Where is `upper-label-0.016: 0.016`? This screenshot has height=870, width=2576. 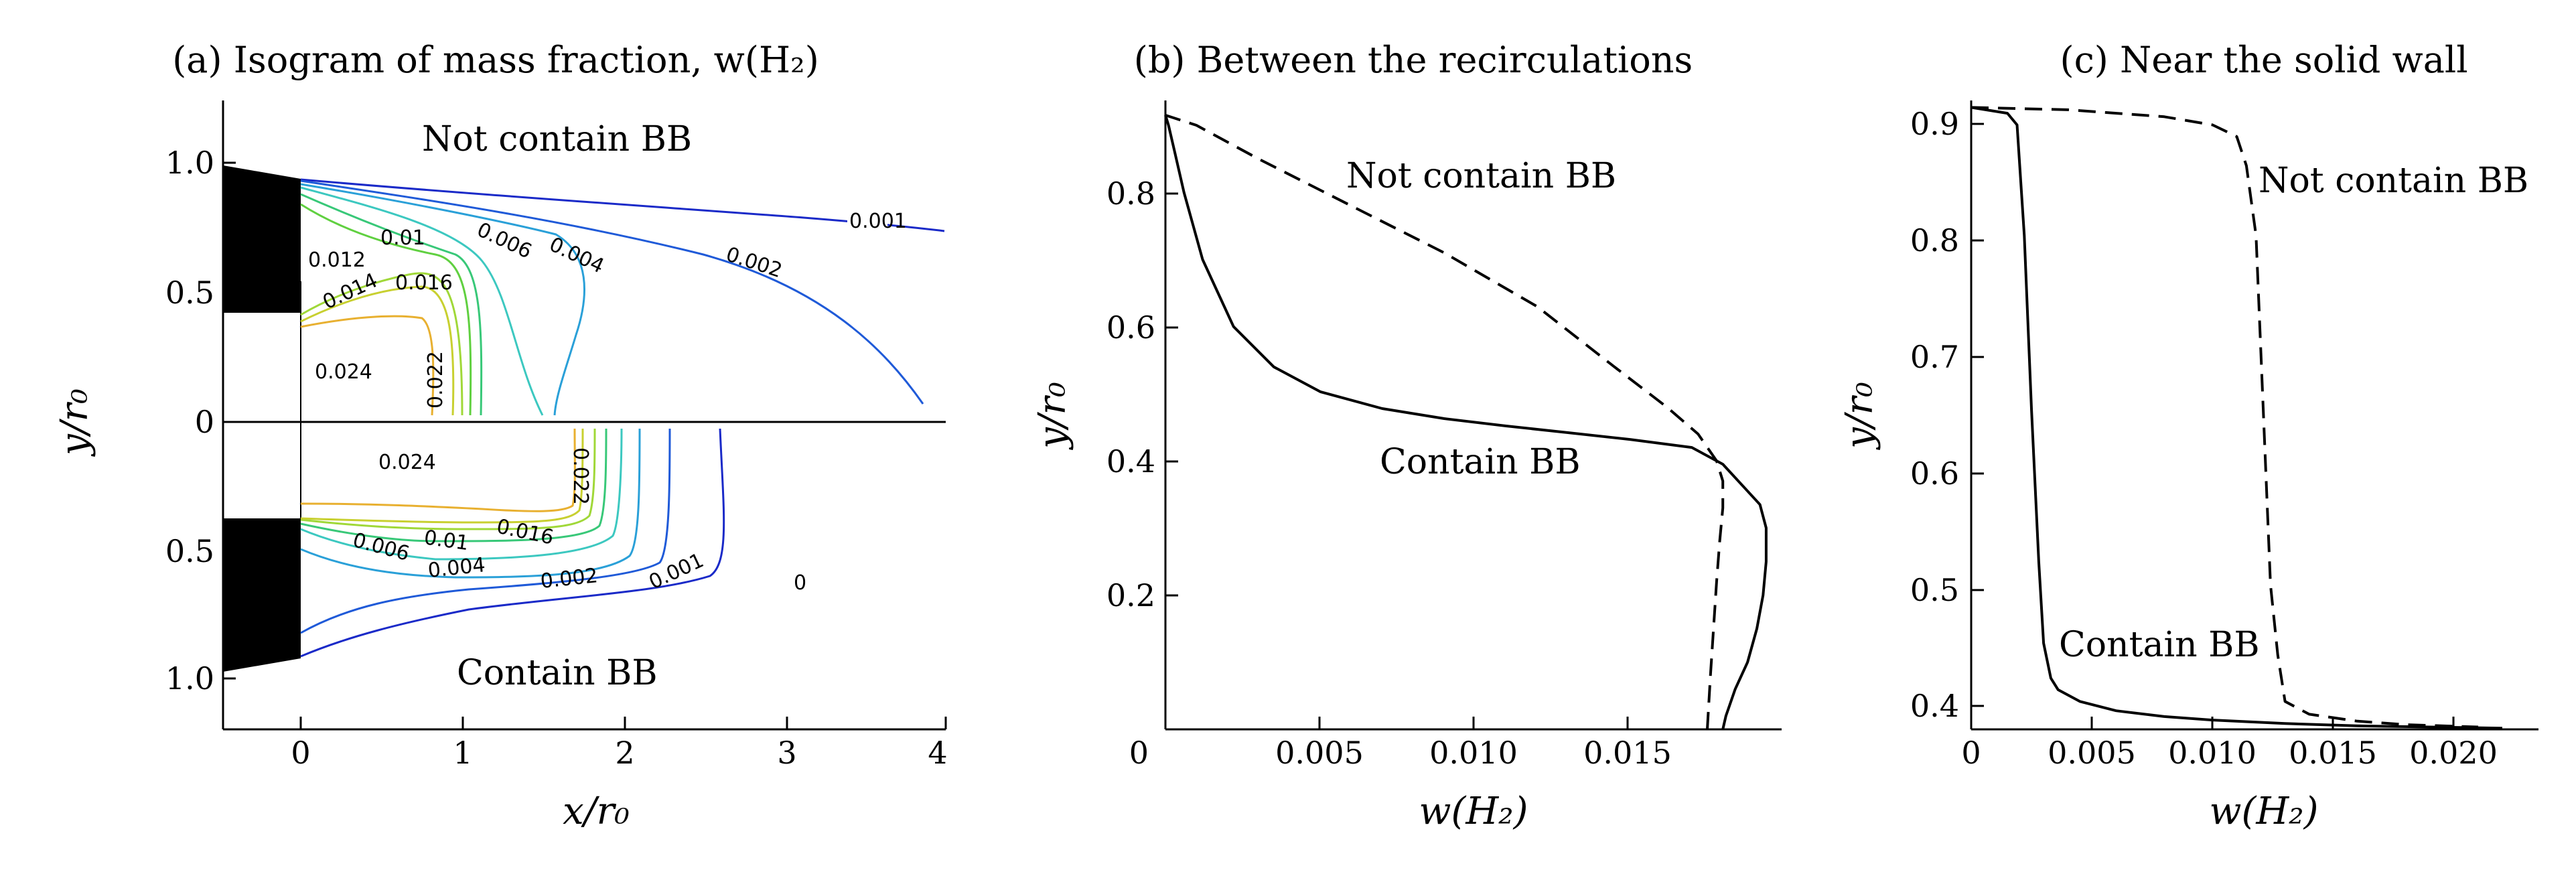
upper-label-0.016: 0.016 is located at coordinates (424, 283).